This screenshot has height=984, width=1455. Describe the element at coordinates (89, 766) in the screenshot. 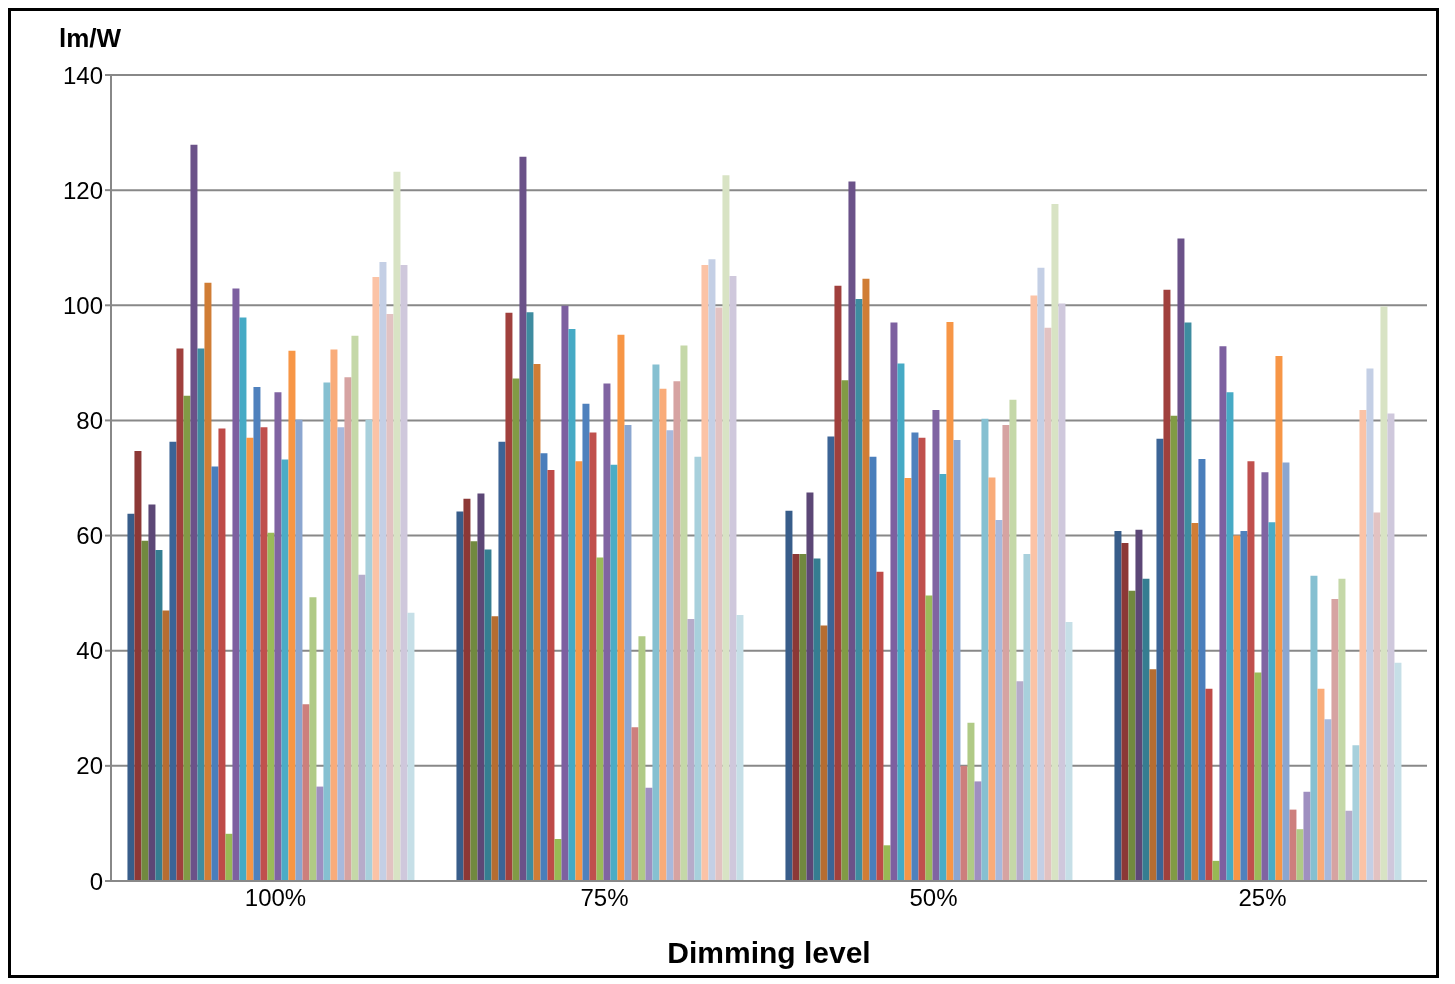

I see `y-tick-label: 20` at that location.